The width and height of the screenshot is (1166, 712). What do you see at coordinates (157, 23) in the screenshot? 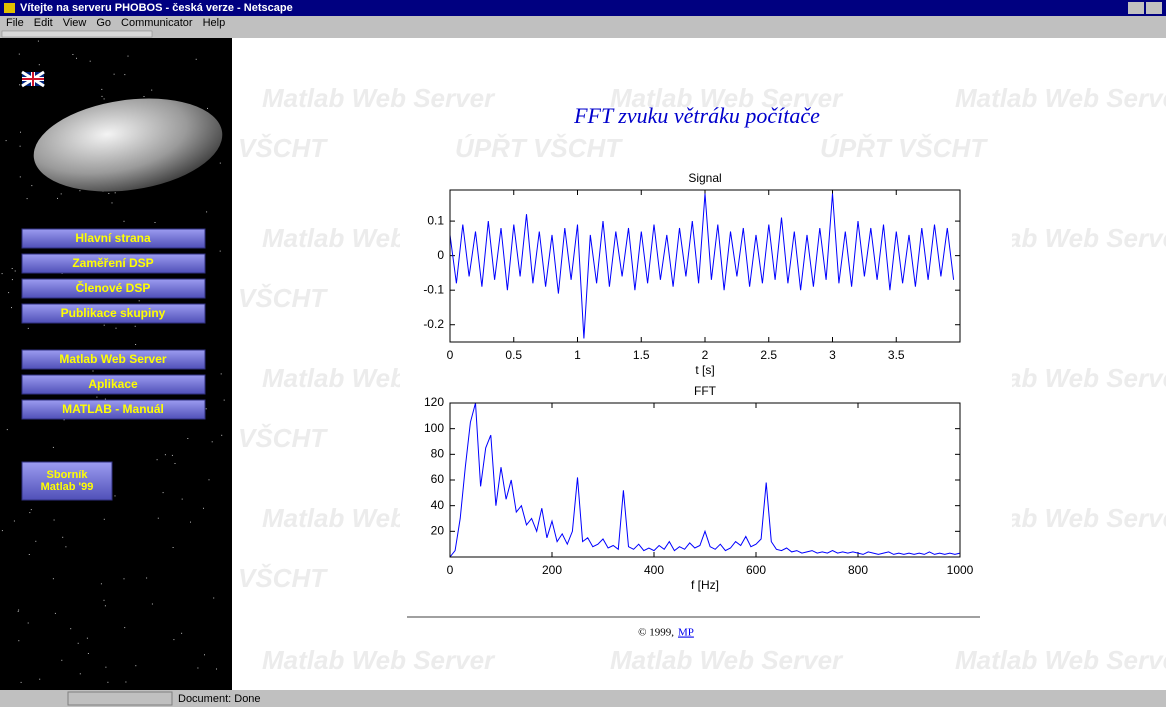
I see `menu-item: Communicator` at bounding box center [157, 23].